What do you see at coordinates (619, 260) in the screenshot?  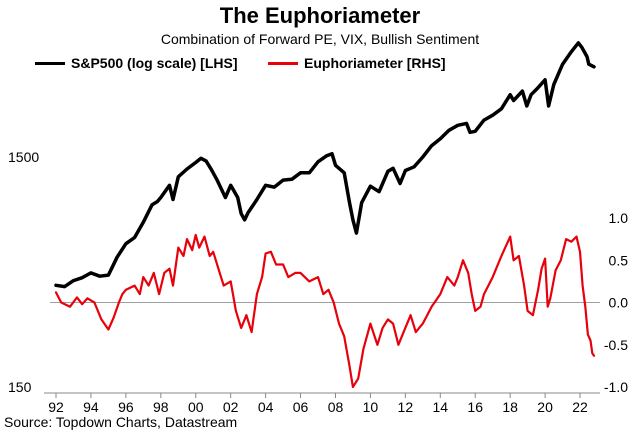 I see `right-tick-label: 0.5` at bounding box center [619, 260].